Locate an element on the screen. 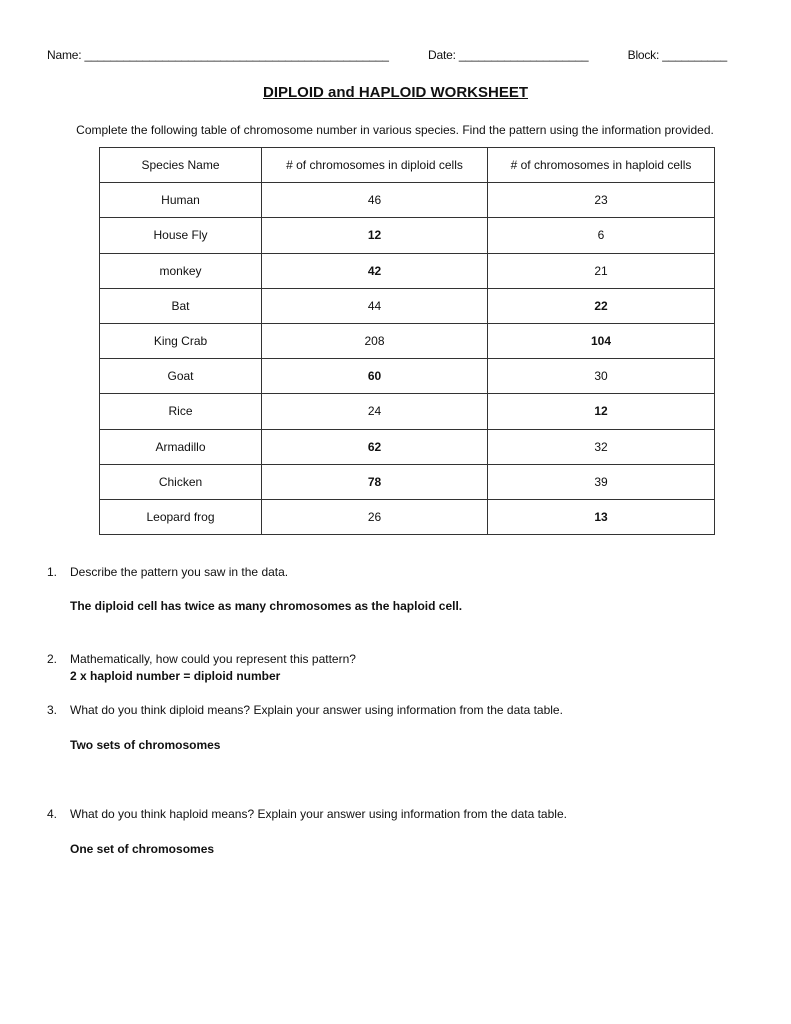 The height and width of the screenshot is (1024, 791). haploid-cell: 12 is located at coordinates (601, 411).